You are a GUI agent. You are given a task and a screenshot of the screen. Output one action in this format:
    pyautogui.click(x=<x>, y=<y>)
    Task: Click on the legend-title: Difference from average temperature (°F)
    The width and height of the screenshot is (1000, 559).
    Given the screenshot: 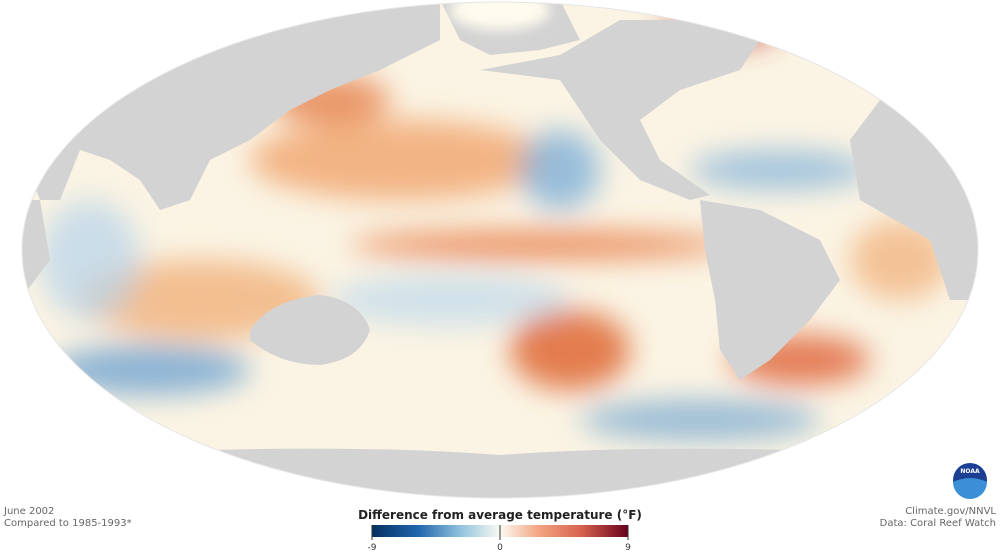 What is the action you would take?
    pyautogui.click(x=500, y=515)
    